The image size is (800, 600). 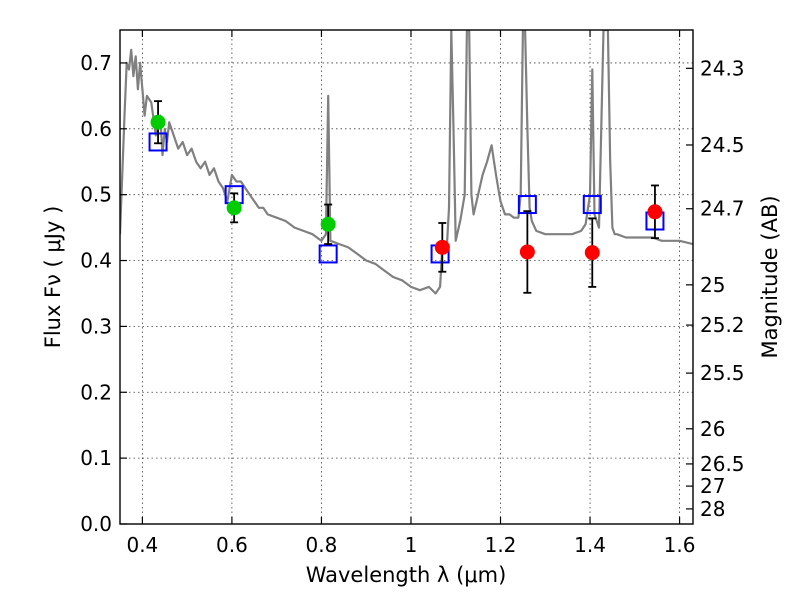 What do you see at coordinates (322, 545) in the screenshot?
I see `x-tick-label: 0.8` at bounding box center [322, 545].